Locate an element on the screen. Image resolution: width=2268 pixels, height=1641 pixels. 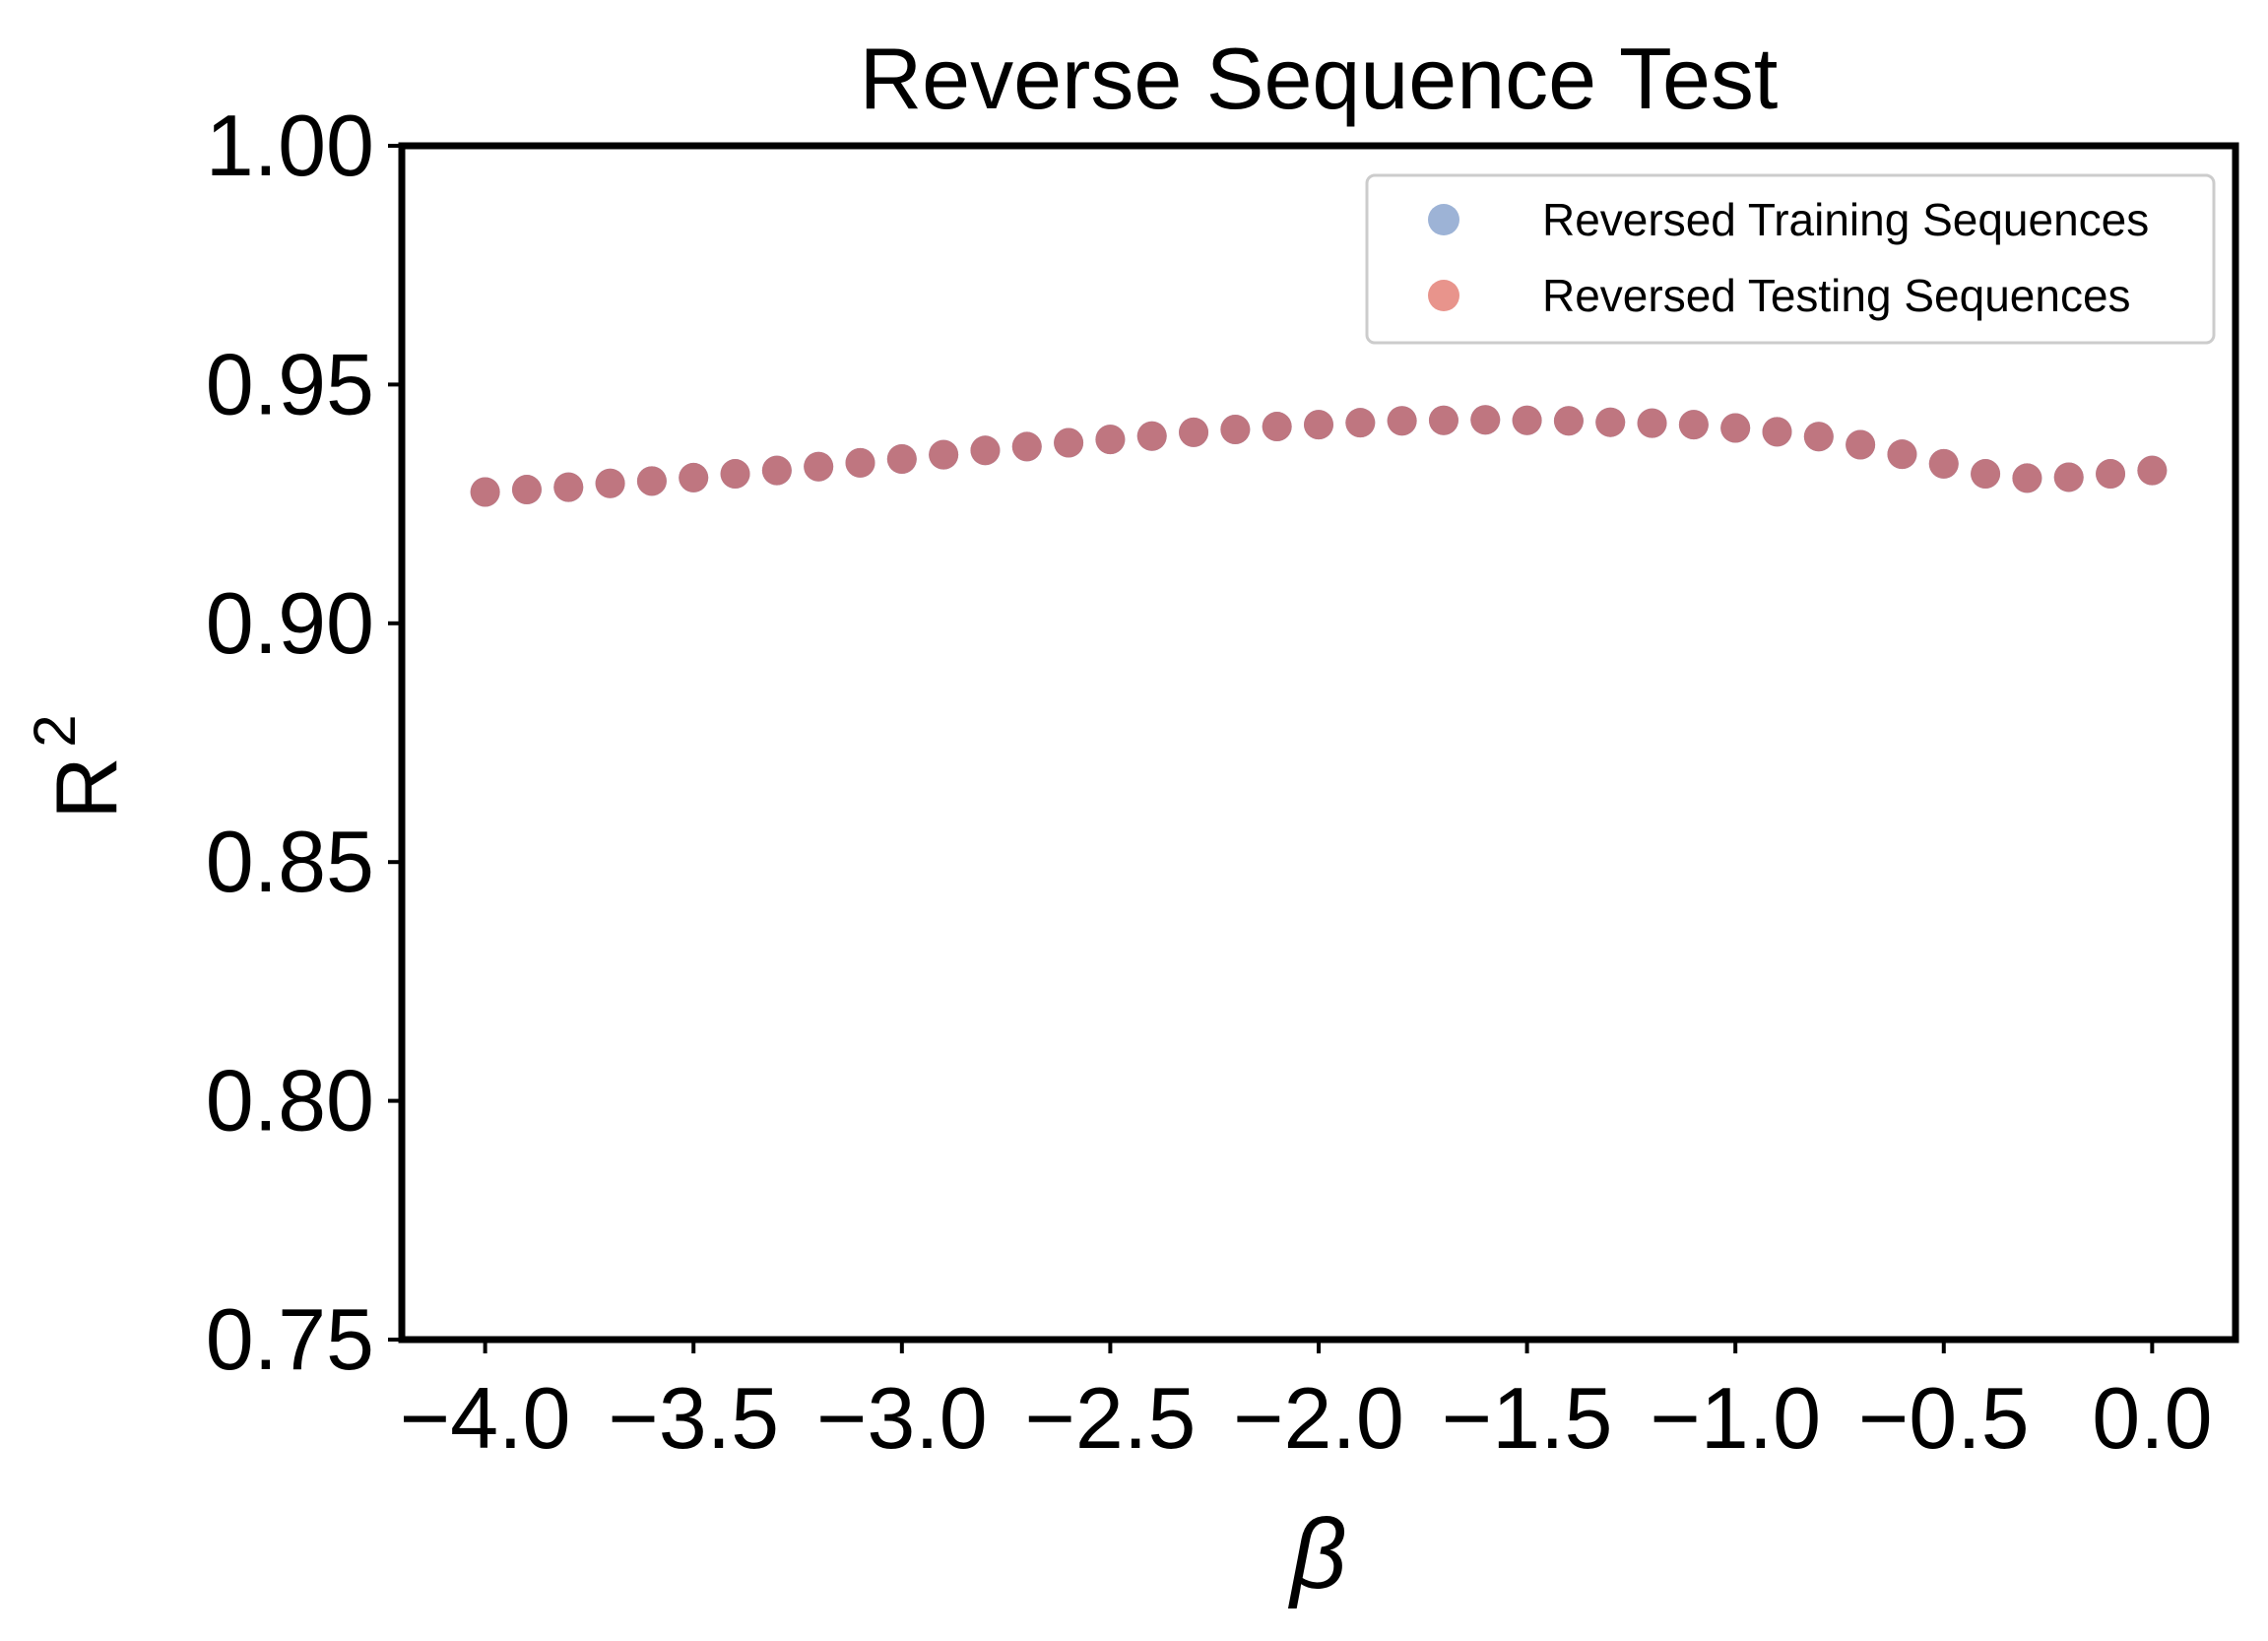
x-tick-label: −2.5 is located at coordinates (1111, 1418).